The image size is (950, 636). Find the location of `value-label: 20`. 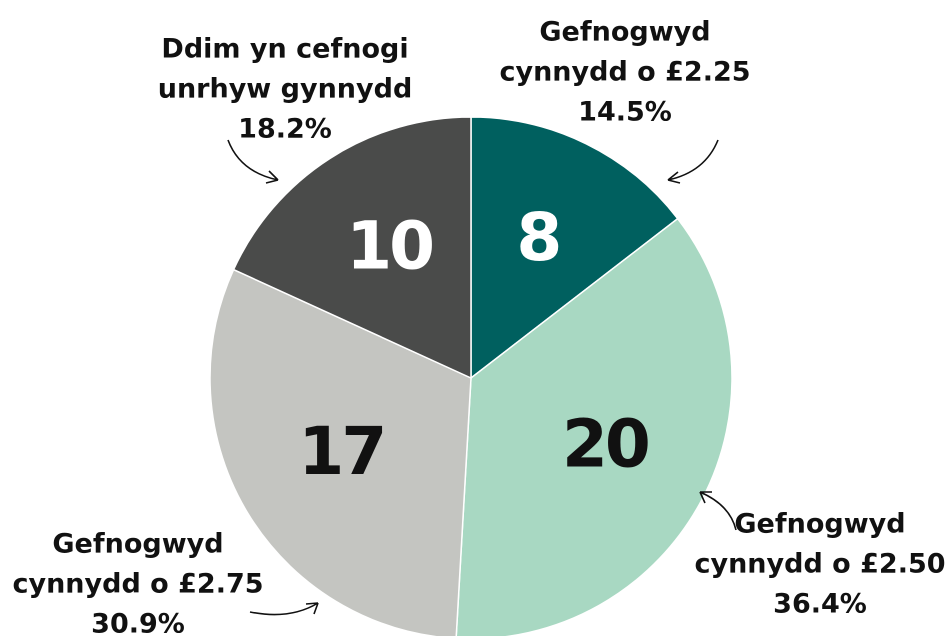

value-label: 20 is located at coordinates (605, 444).